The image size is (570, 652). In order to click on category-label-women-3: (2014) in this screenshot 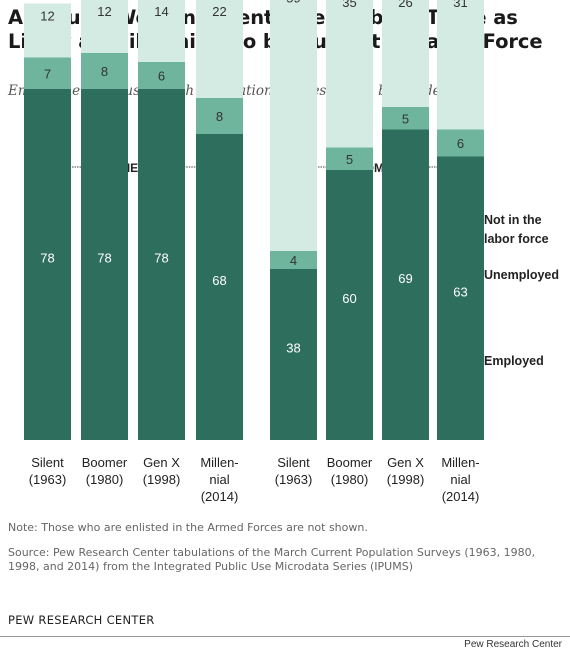, I will do `click(461, 496)`.